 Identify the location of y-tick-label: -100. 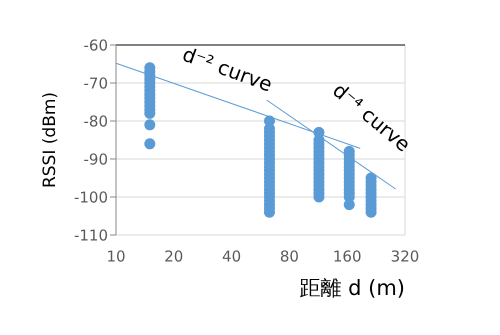
(91, 197).